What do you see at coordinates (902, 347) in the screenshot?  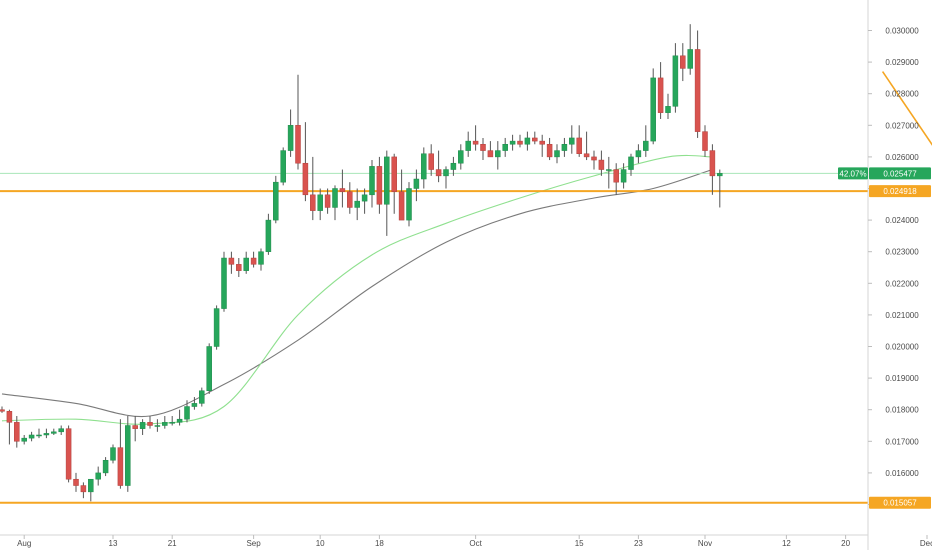 I see `y-tick-label: 0.020000` at bounding box center [902, 347].